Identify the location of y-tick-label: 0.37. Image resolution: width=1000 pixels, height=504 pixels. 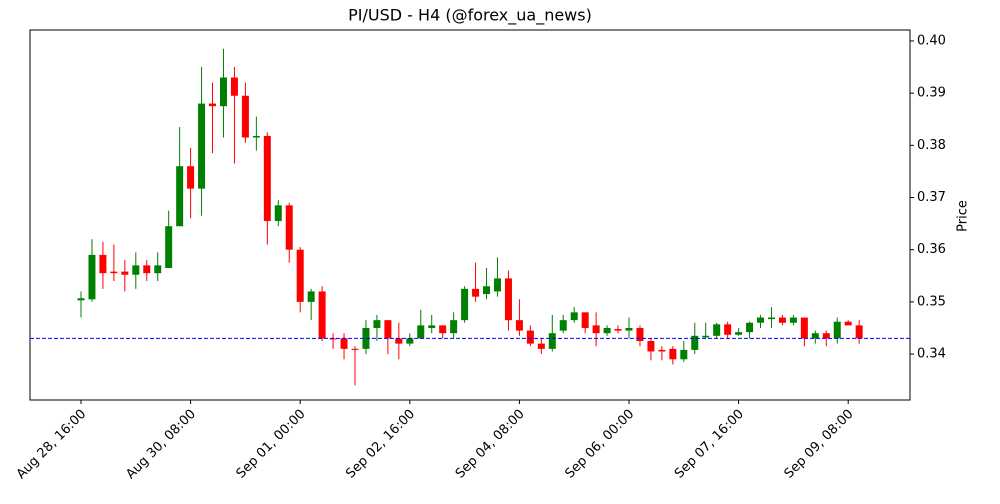
(931, 197).